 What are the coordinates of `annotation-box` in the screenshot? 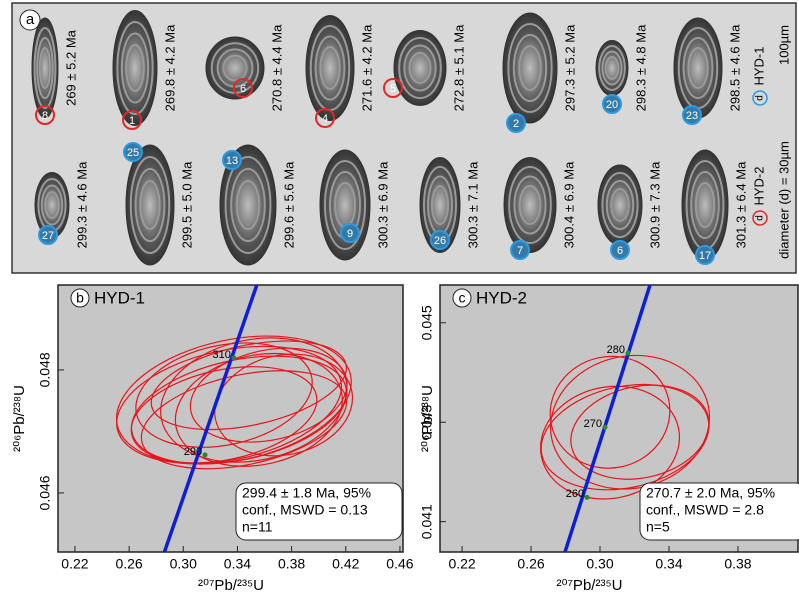 It's located at (719, 511).